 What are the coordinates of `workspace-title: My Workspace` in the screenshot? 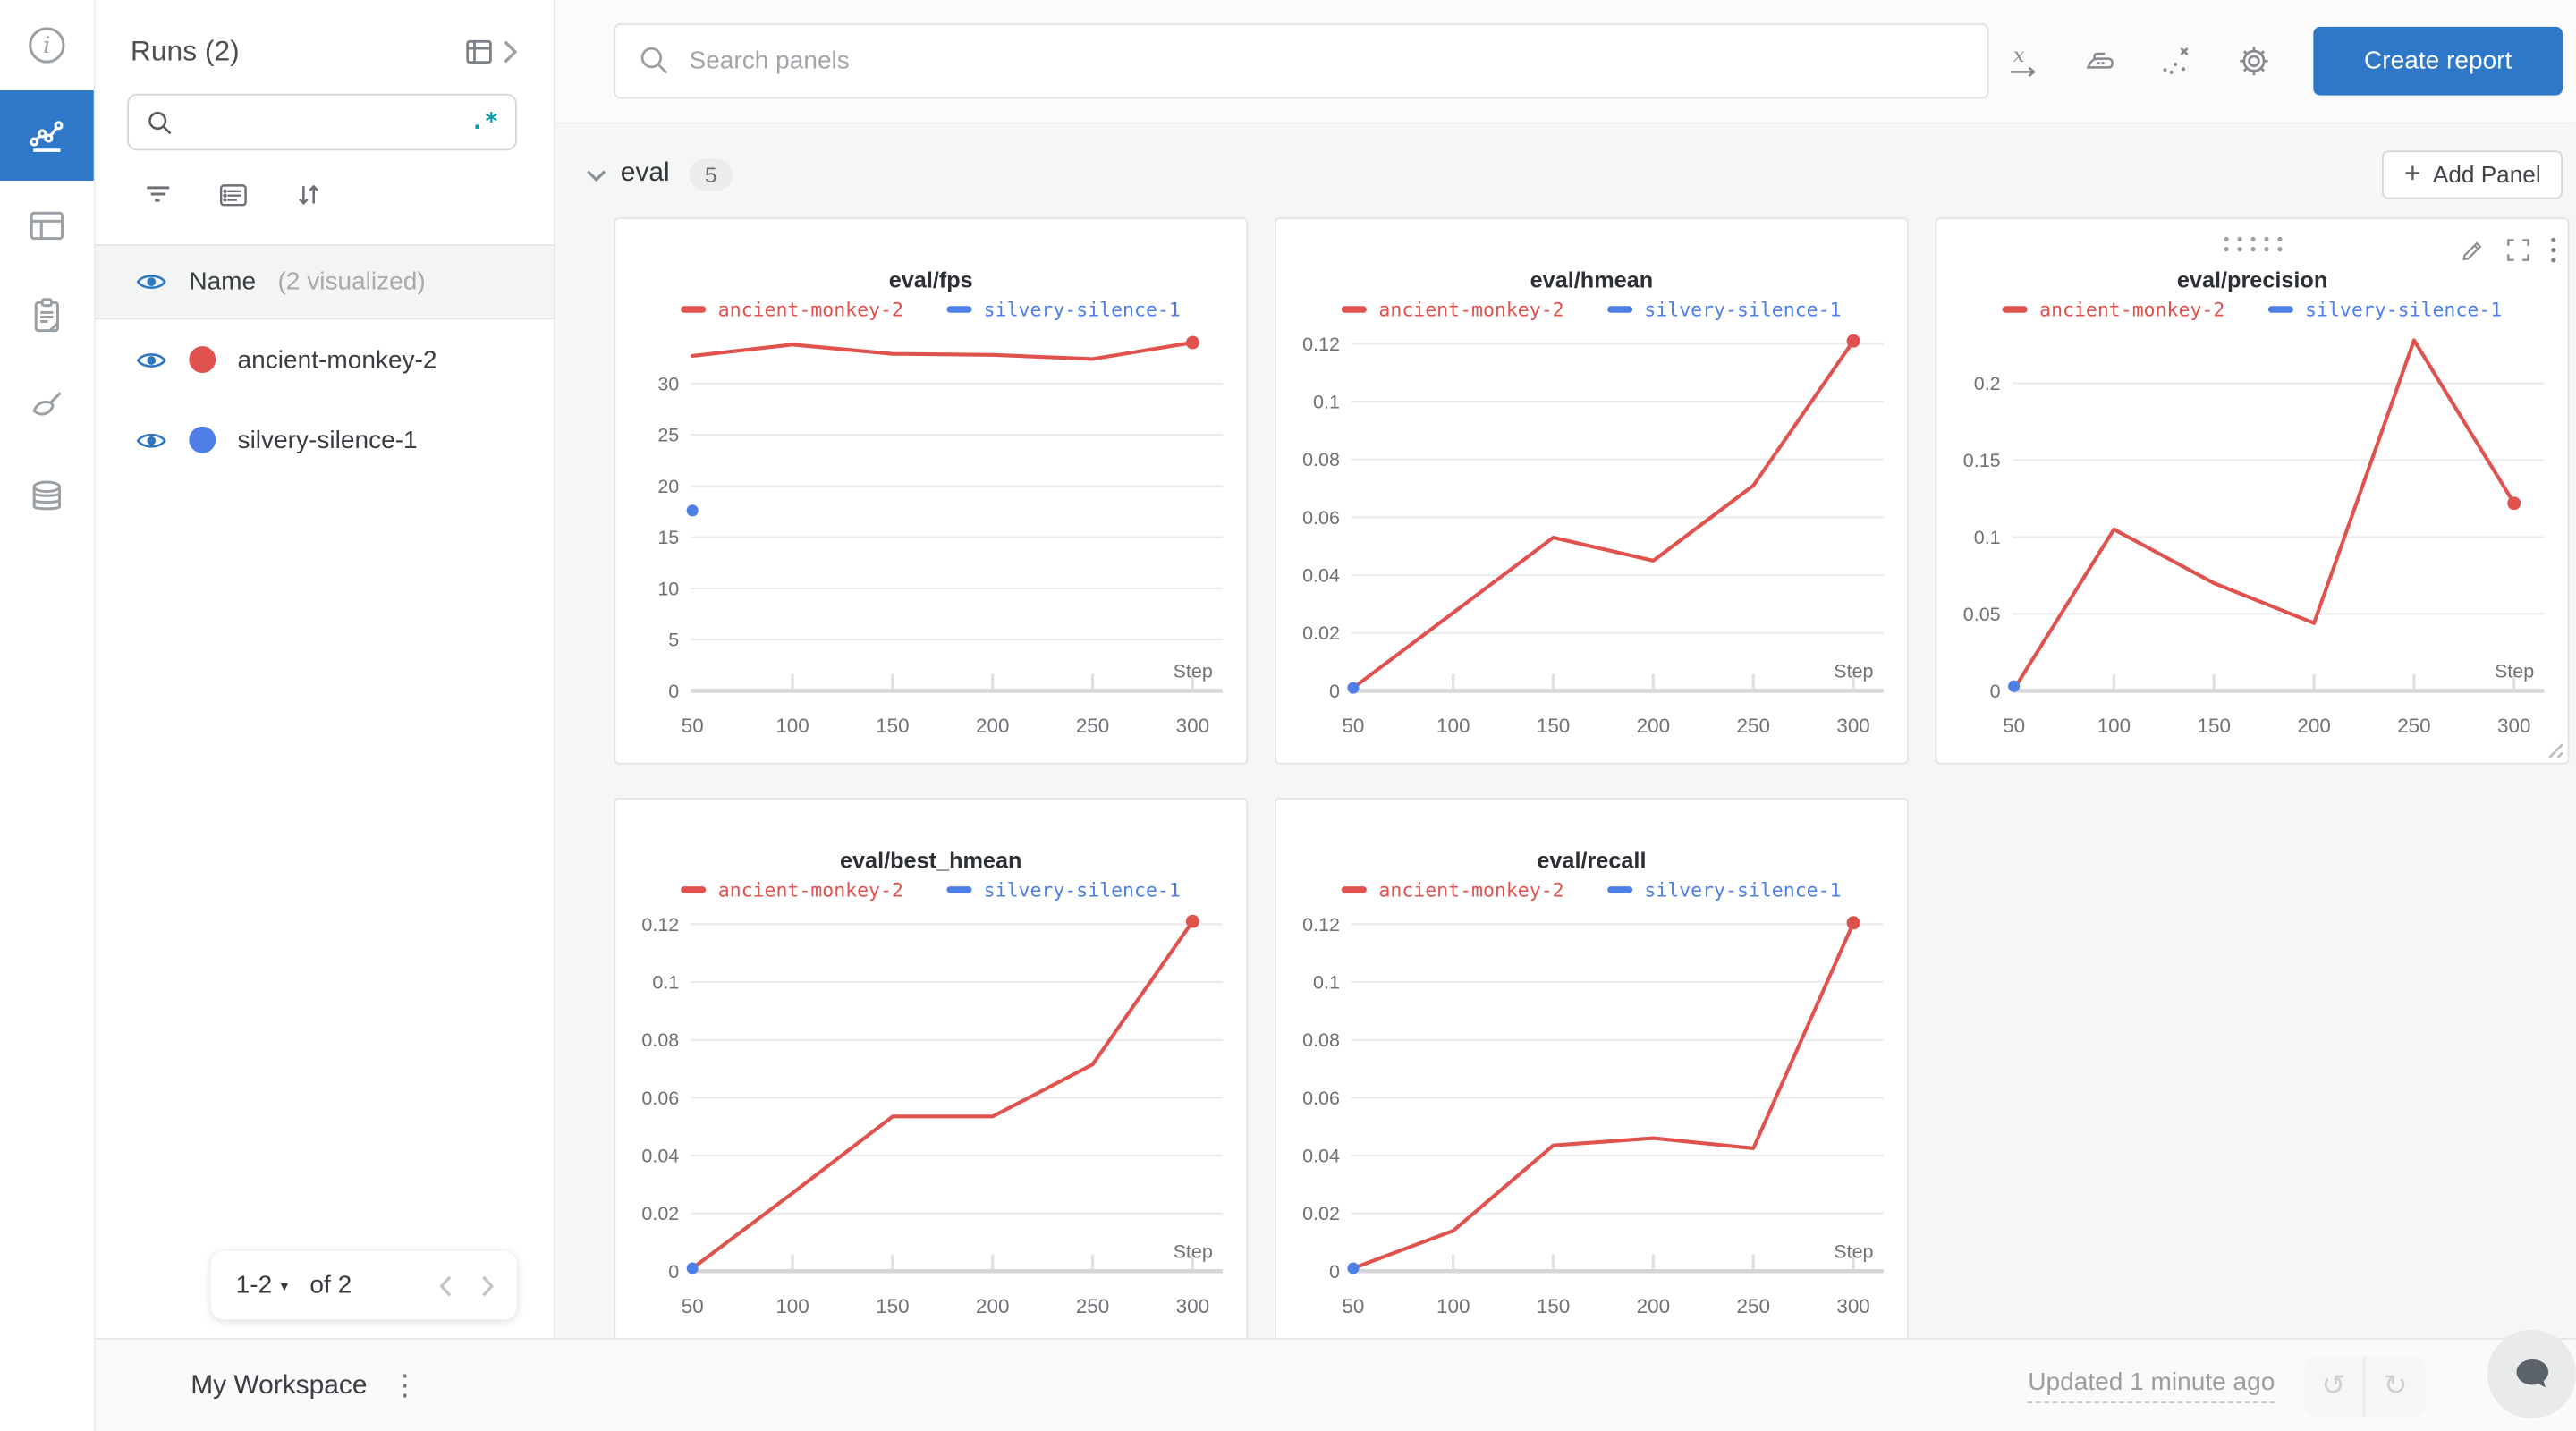 It's located at (279, 1385).